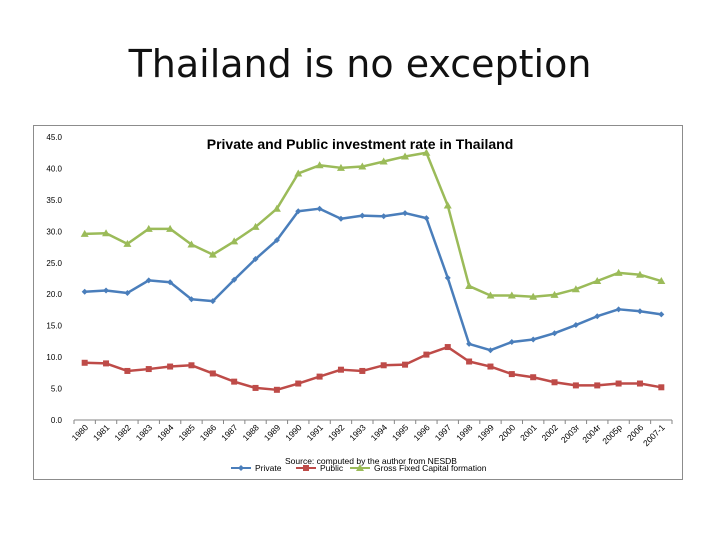 Image resolution: width=720 pixels, height=540 pixels. I want to click on legend-item: Public, so click(320, 468).